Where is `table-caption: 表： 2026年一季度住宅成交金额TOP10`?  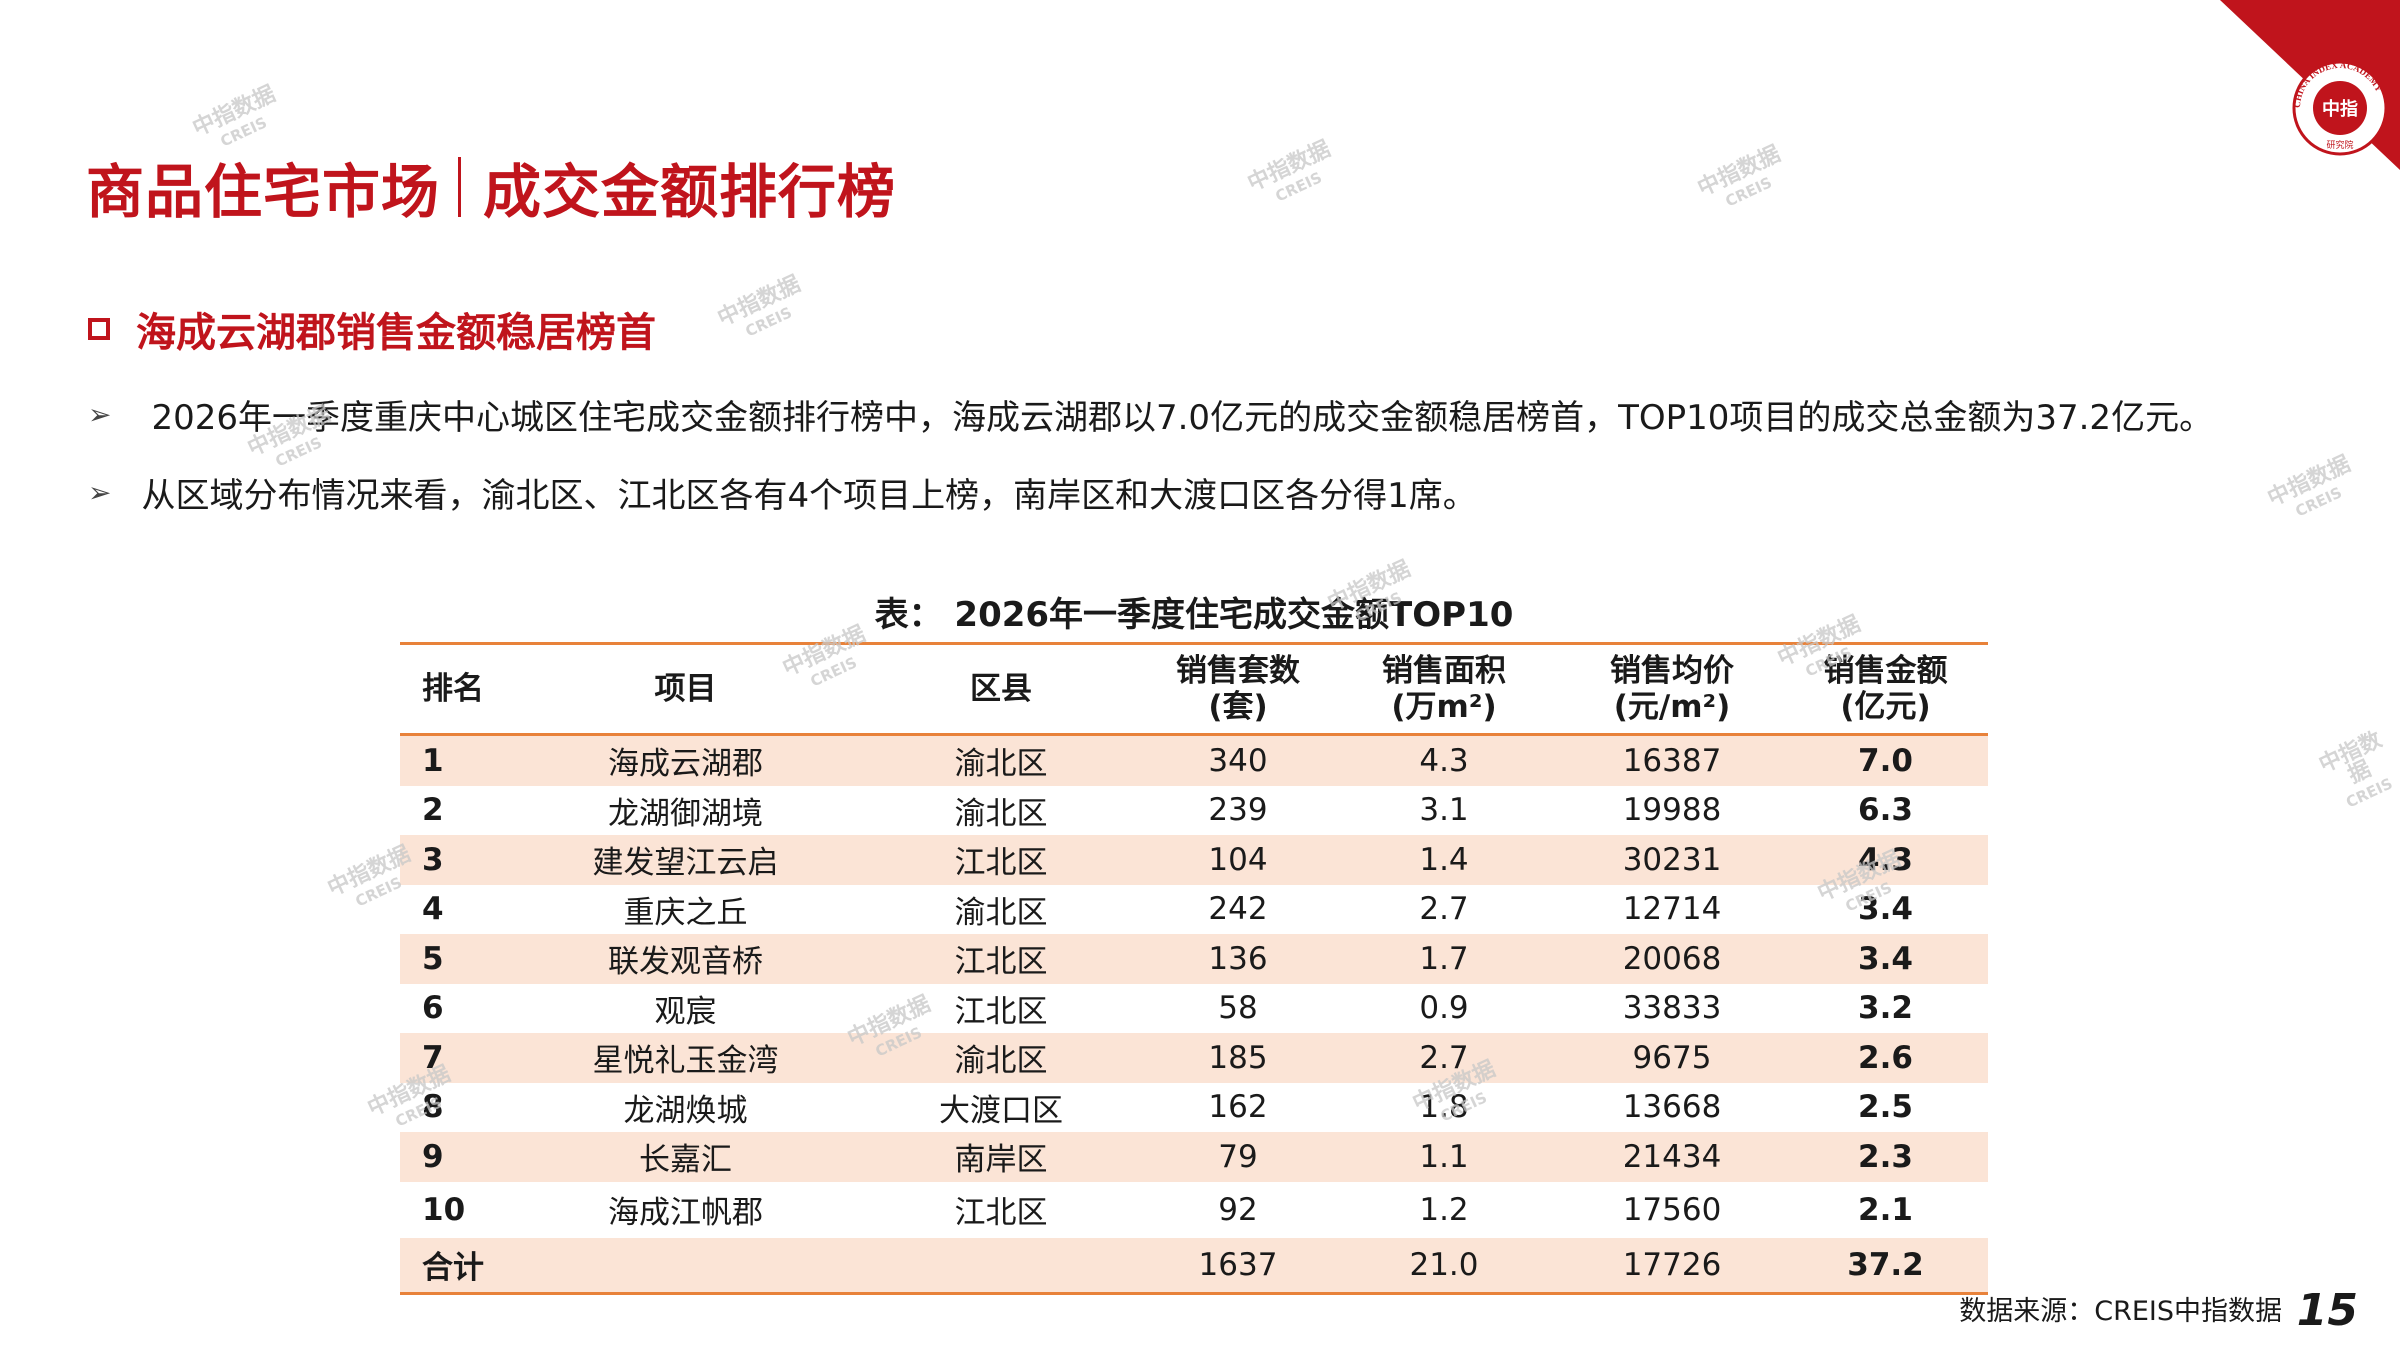 table-caption: 表： 2026年一季度住宅成交金额TOP10 is located at coordinates (1194, 615).